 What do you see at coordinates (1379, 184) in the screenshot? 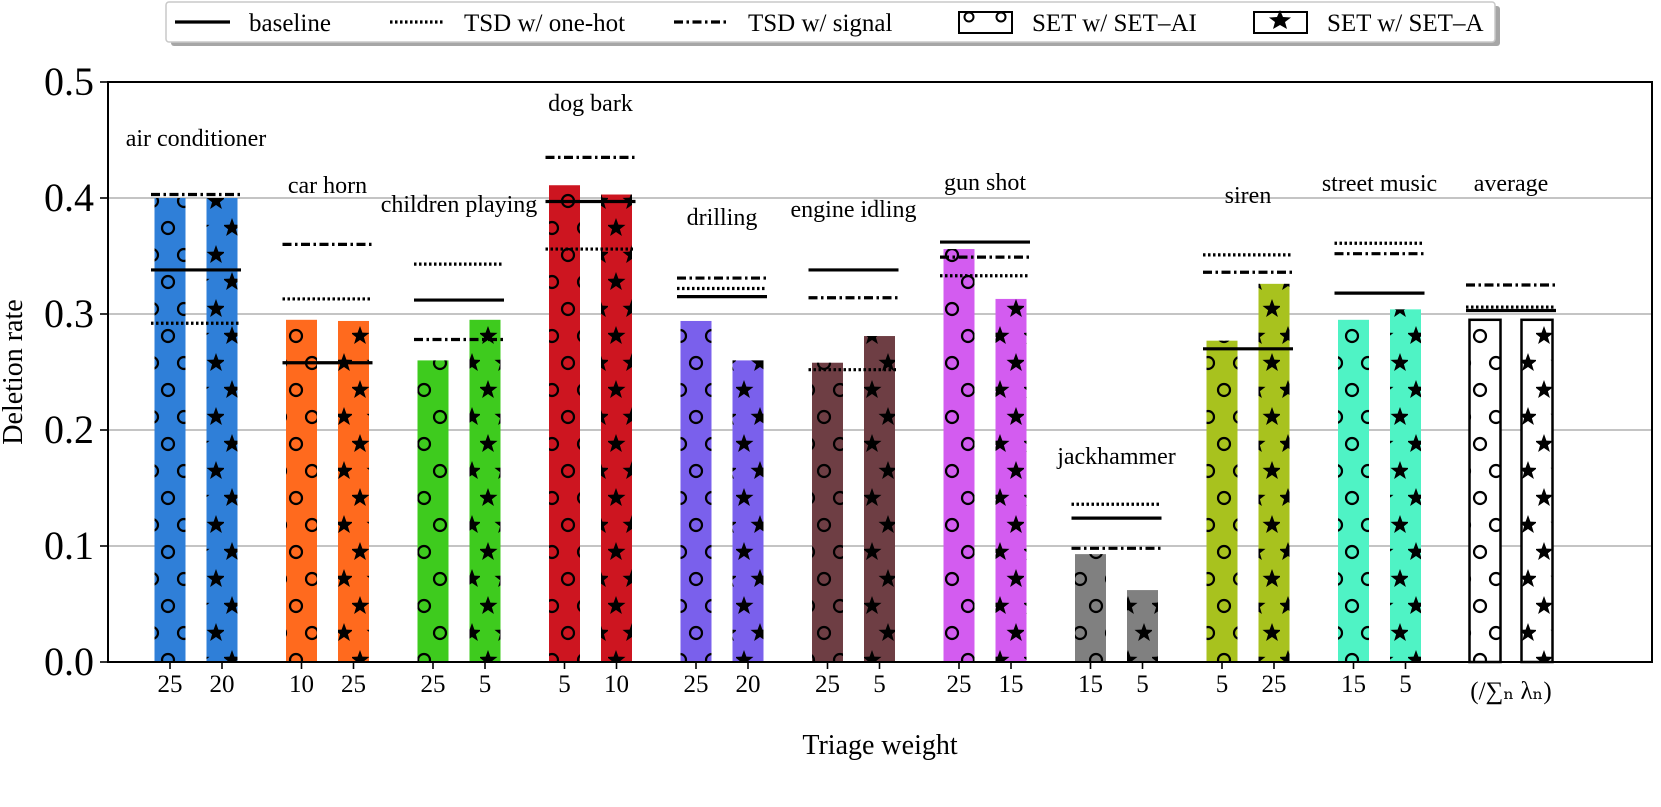
I see `group-label: street music` at bounding box center [1379, 184].